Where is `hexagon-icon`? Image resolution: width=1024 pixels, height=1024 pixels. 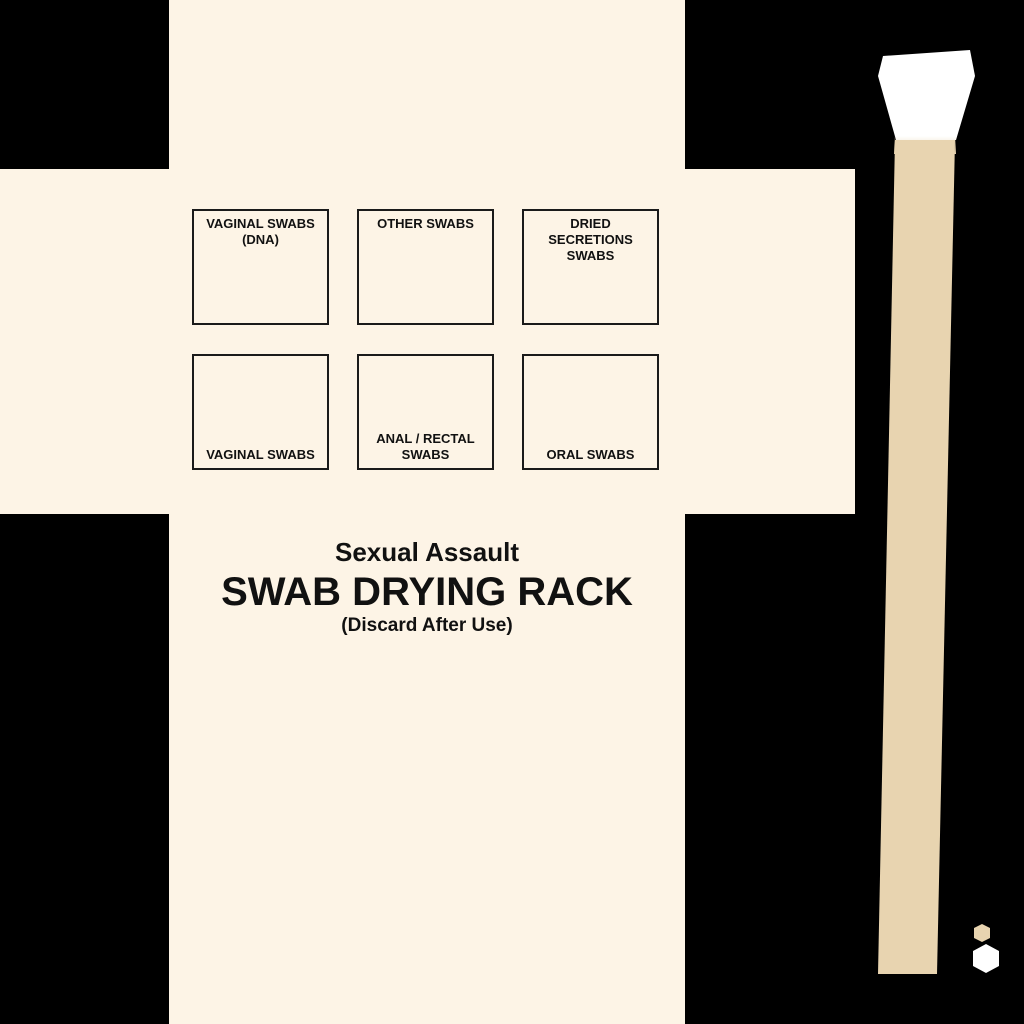
hexagon-icon is located at coordinates (986, 948).